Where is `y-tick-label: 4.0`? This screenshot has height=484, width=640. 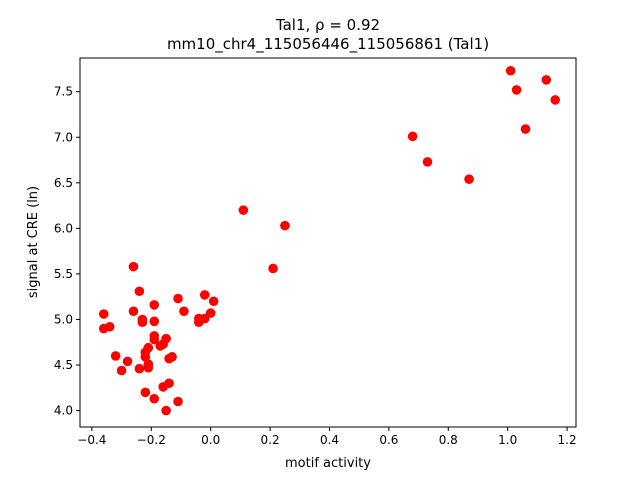
y-tick-label: 4.0 is located at coordinates (63, 411).